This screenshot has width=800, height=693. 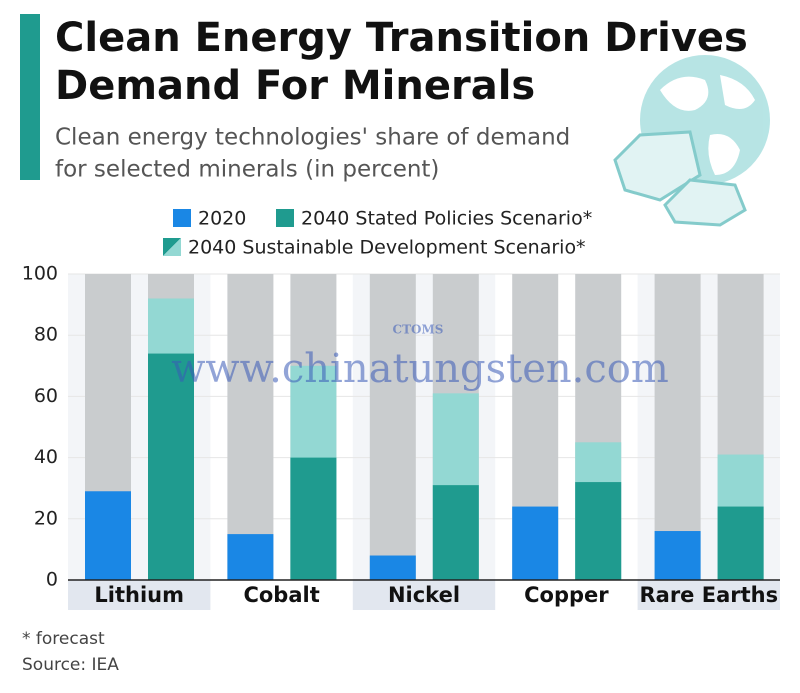 I want to click on x-tick-label: Copper, so click(x=566, y=595).